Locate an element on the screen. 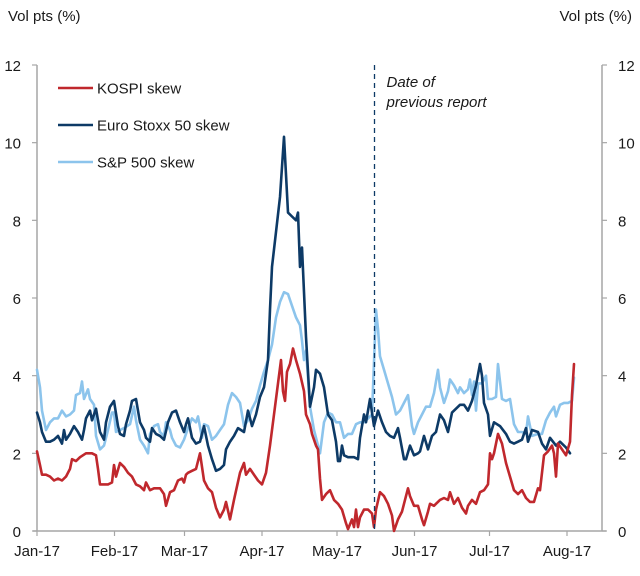  right-y-tick-label: 6 is located at coordinates (622, 299).